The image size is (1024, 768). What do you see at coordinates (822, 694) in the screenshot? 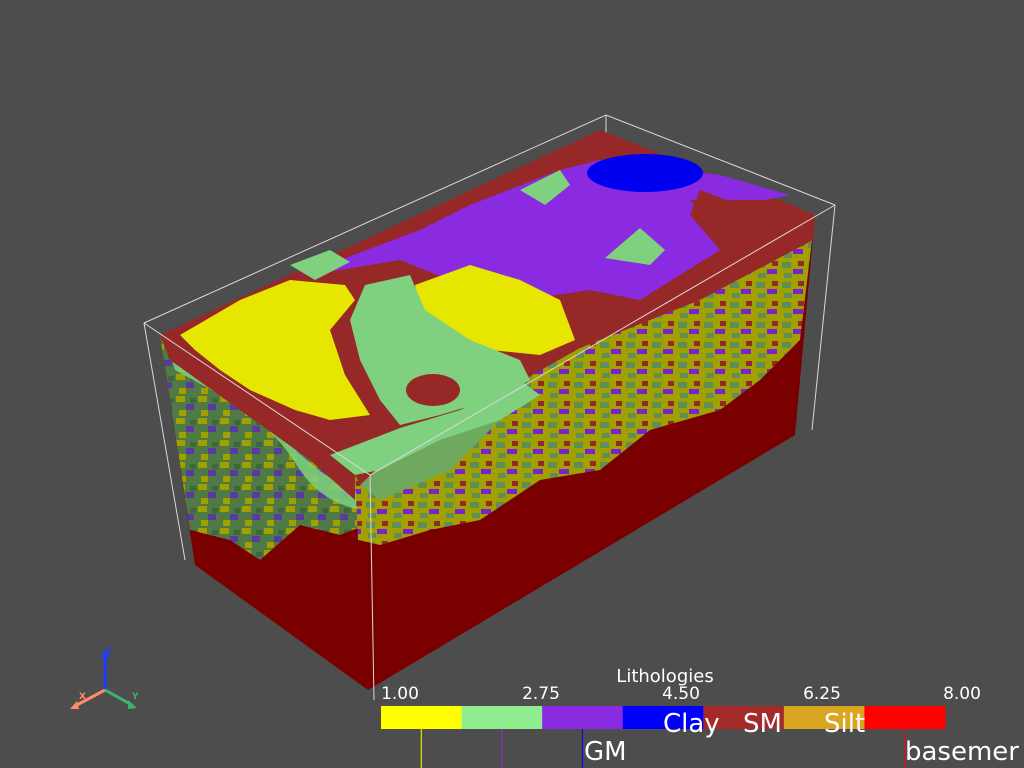
I see `tick-label: 6.25` at bounding box center [822, 694].